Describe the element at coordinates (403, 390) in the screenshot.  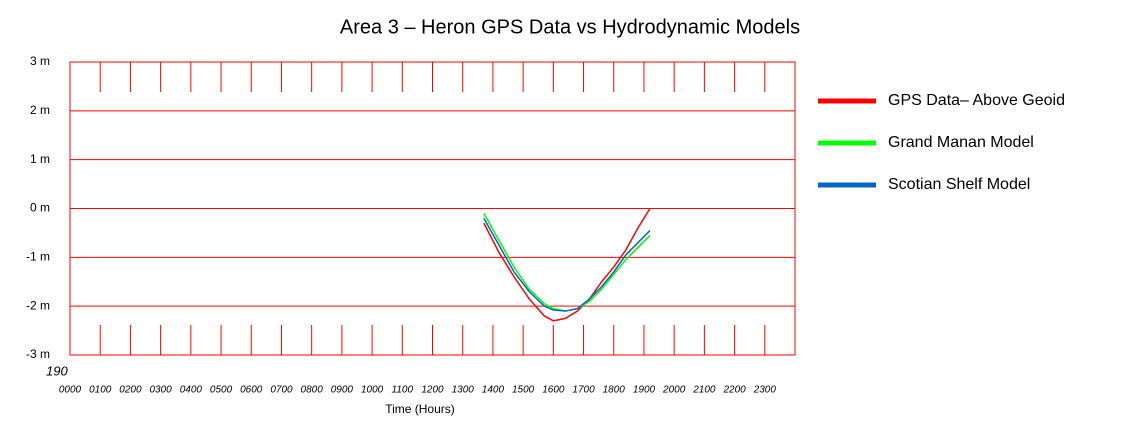
I see `x-tick-label: 1100` at that location.